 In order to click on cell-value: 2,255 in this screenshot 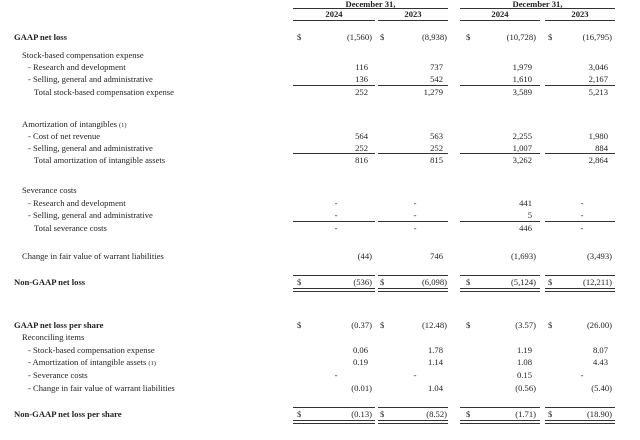, I will do `click(522, 136)`.